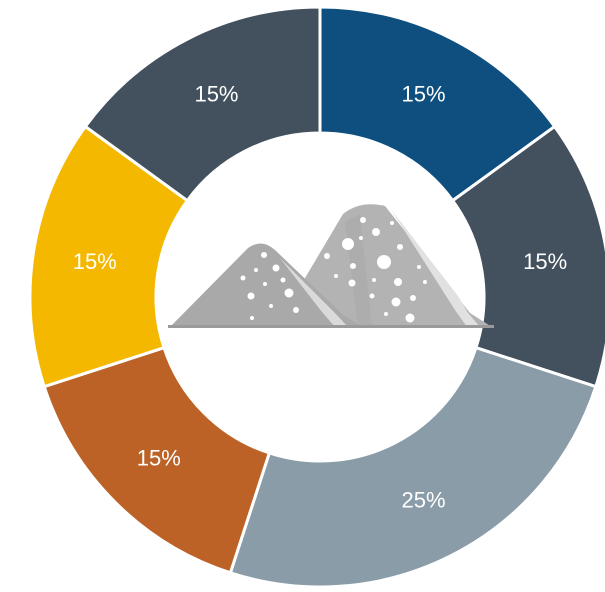  I want to click on slice-label-3: 25%, so click(423, 500).